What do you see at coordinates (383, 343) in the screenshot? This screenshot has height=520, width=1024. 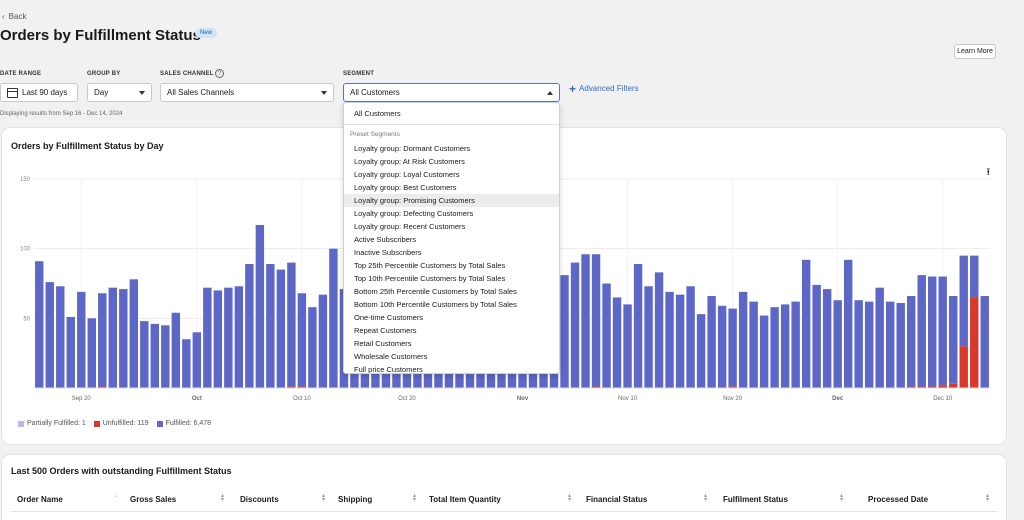 I see `segment-option: Retail Customers` at bounding box center [383, 343].